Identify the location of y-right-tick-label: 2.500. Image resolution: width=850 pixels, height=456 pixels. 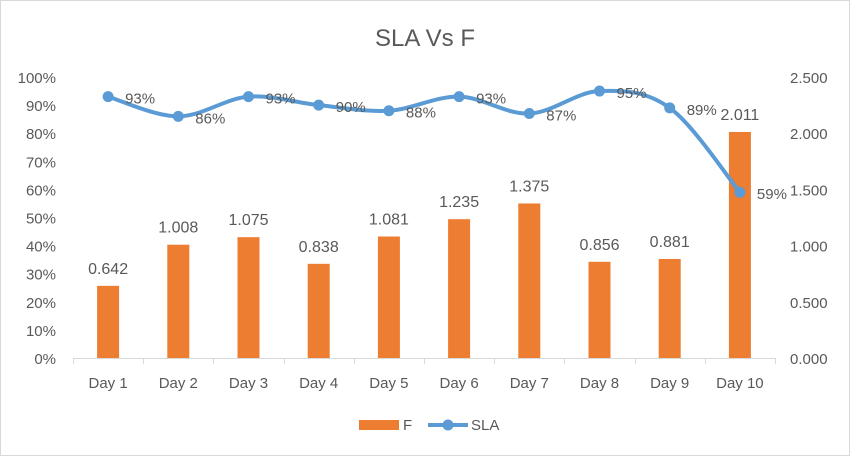
(809, 78).